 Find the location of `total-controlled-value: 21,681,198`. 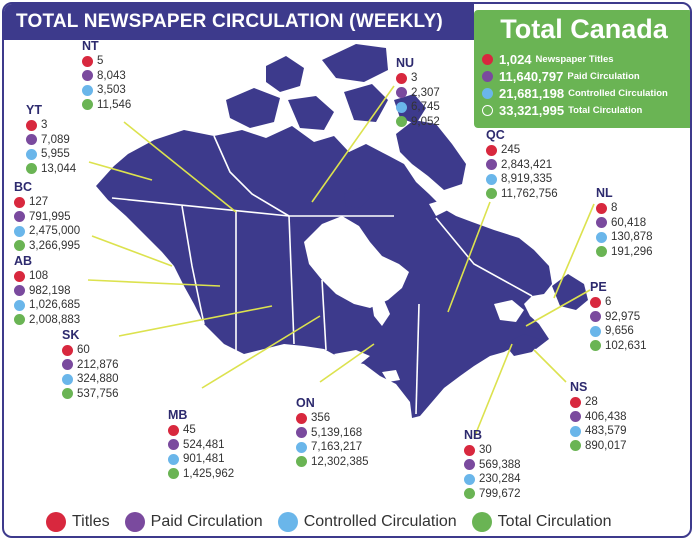

total-controlled-value: 21,681,198 is located at coordinates (532, 93).